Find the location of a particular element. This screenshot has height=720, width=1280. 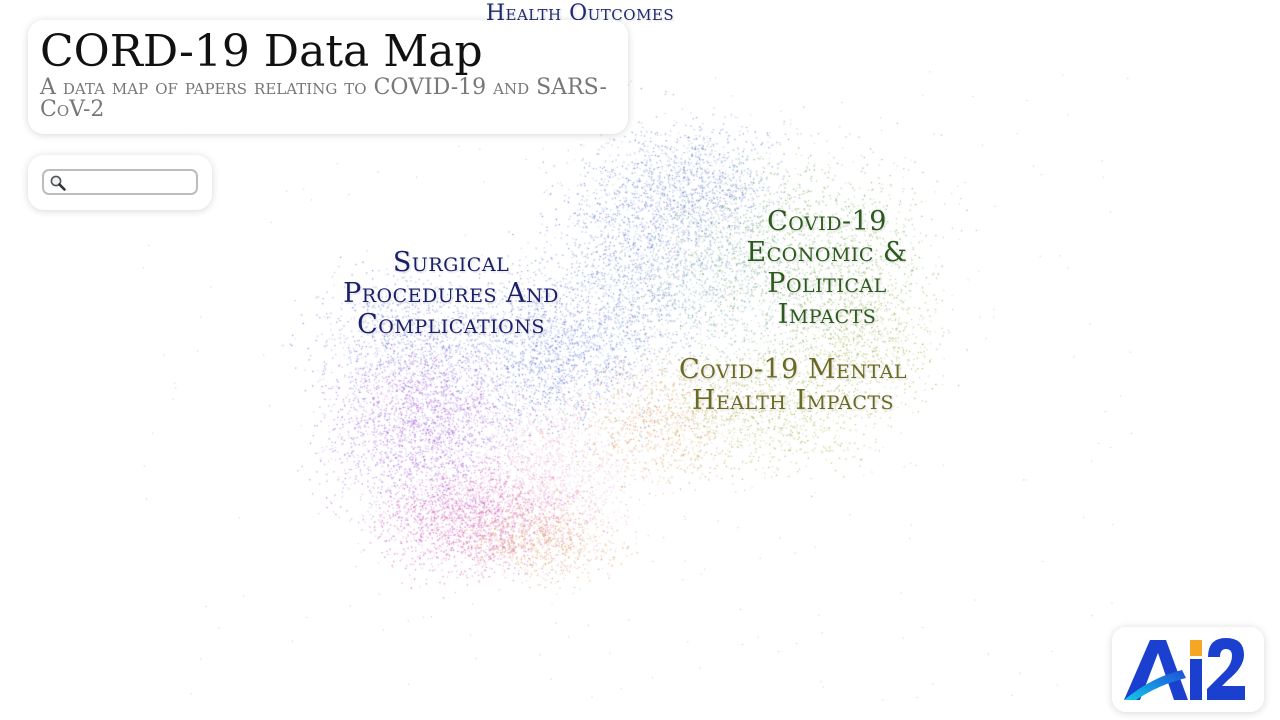

map-label-surgical-procedures: Surgical Procedures And Complications is located at coordinates (451, 293).